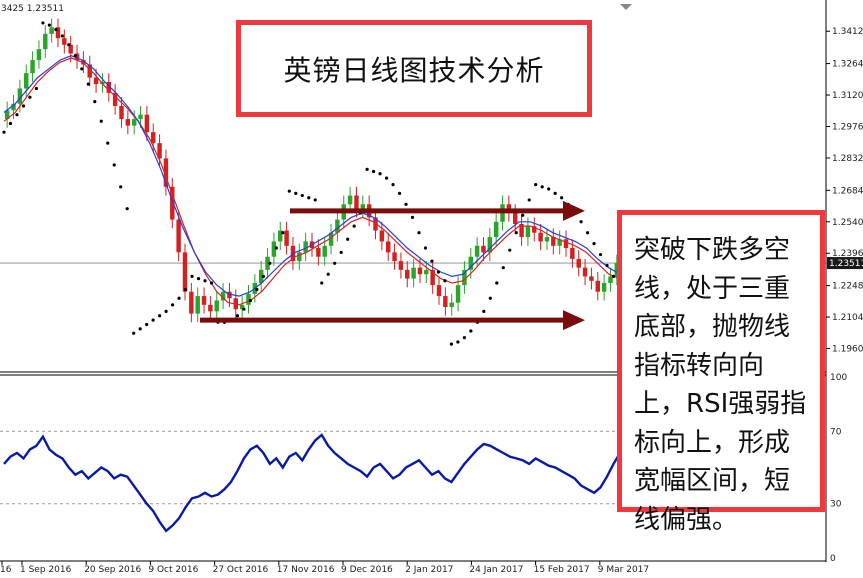 The height and width of the screenshot is (578, 863). I want to click on x-tick-label: 2 Jan 2017, so click(429, 570).